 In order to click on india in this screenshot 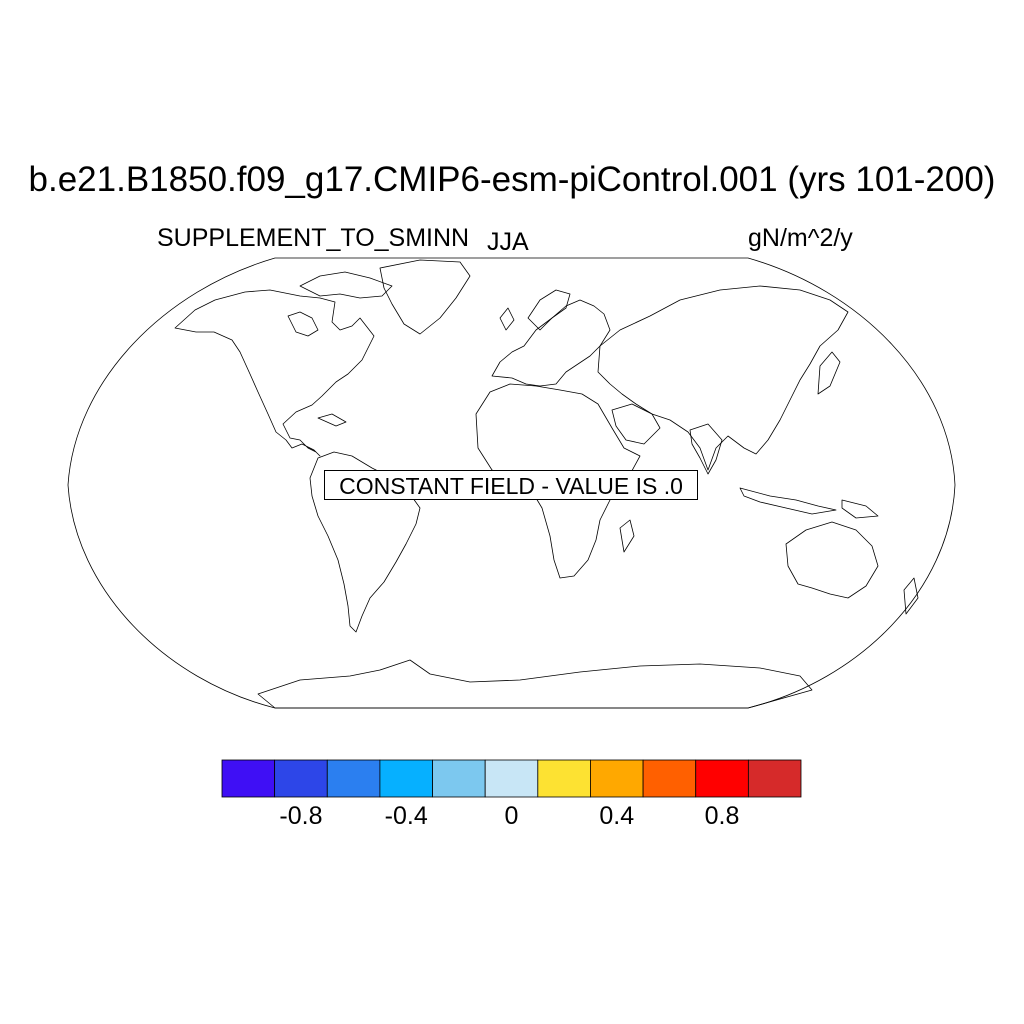, I will do `click(706, 449)`.